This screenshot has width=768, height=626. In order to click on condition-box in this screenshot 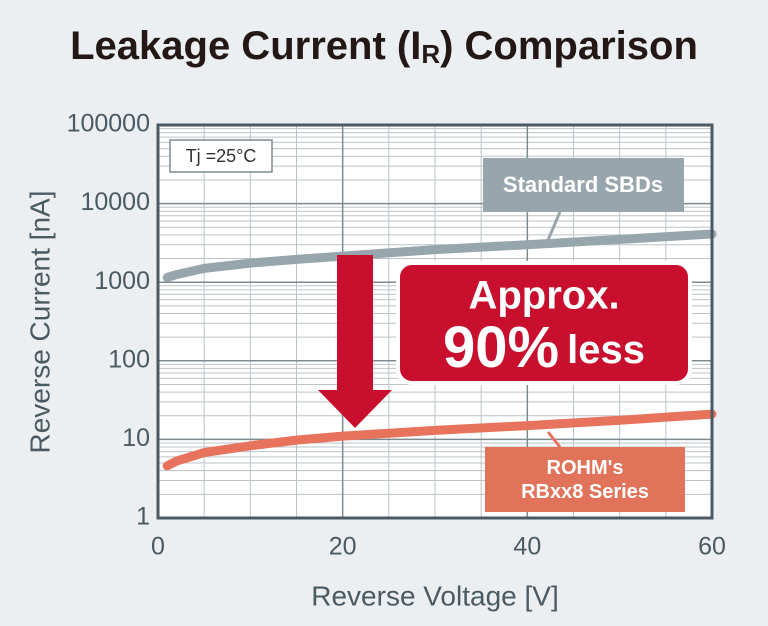, I will do `click(221, 156)`.